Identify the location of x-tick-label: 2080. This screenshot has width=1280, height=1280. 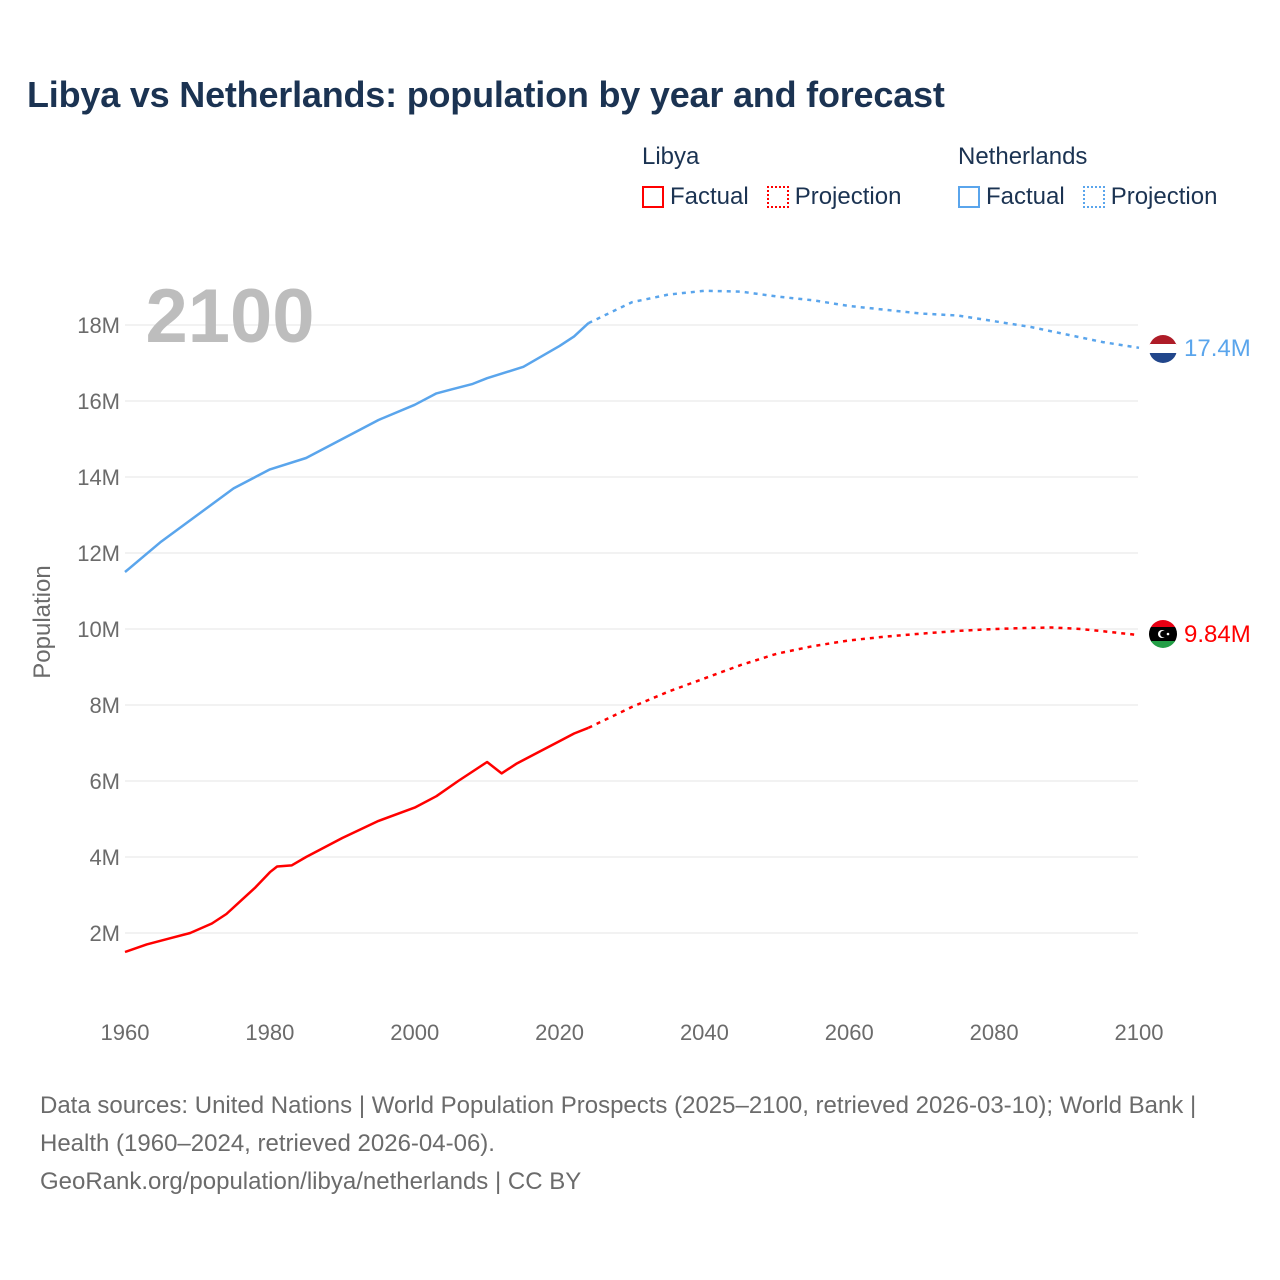
(994, 1032).